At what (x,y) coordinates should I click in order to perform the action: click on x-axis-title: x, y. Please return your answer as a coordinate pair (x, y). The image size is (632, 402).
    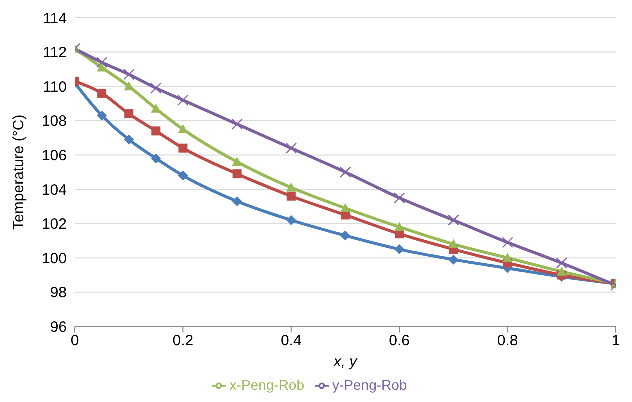
    Looking at the image, I should click on (345, 362).